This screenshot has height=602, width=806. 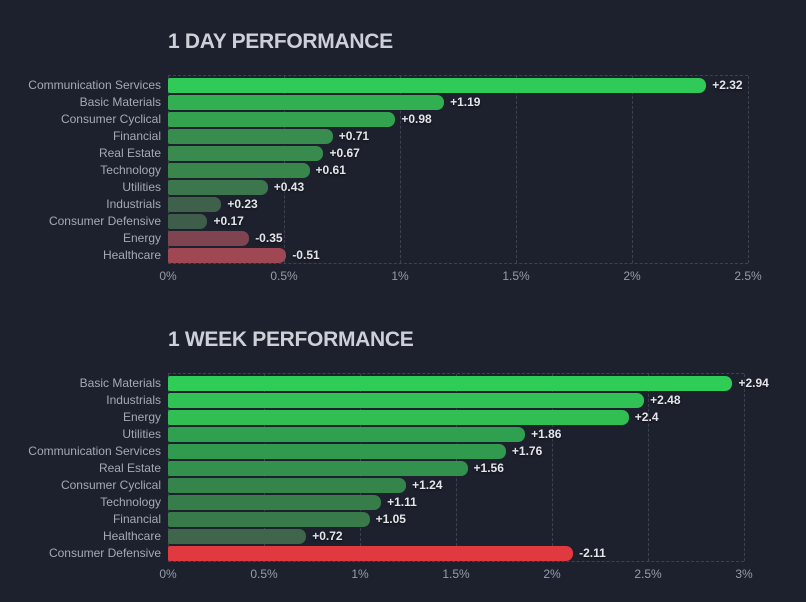 What do you see at coordinates (435, 238) in the screenshot?
I see `bar-row: Energy -0.35` at bounding box center [435, 238].